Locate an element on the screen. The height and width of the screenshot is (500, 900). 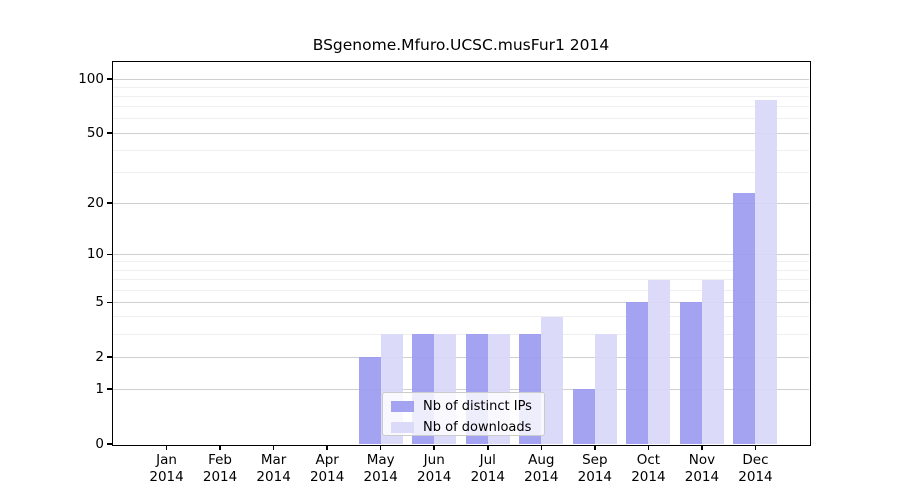
x-axis-tick-label: Jan 2014 is located at coordinates (166, 468).